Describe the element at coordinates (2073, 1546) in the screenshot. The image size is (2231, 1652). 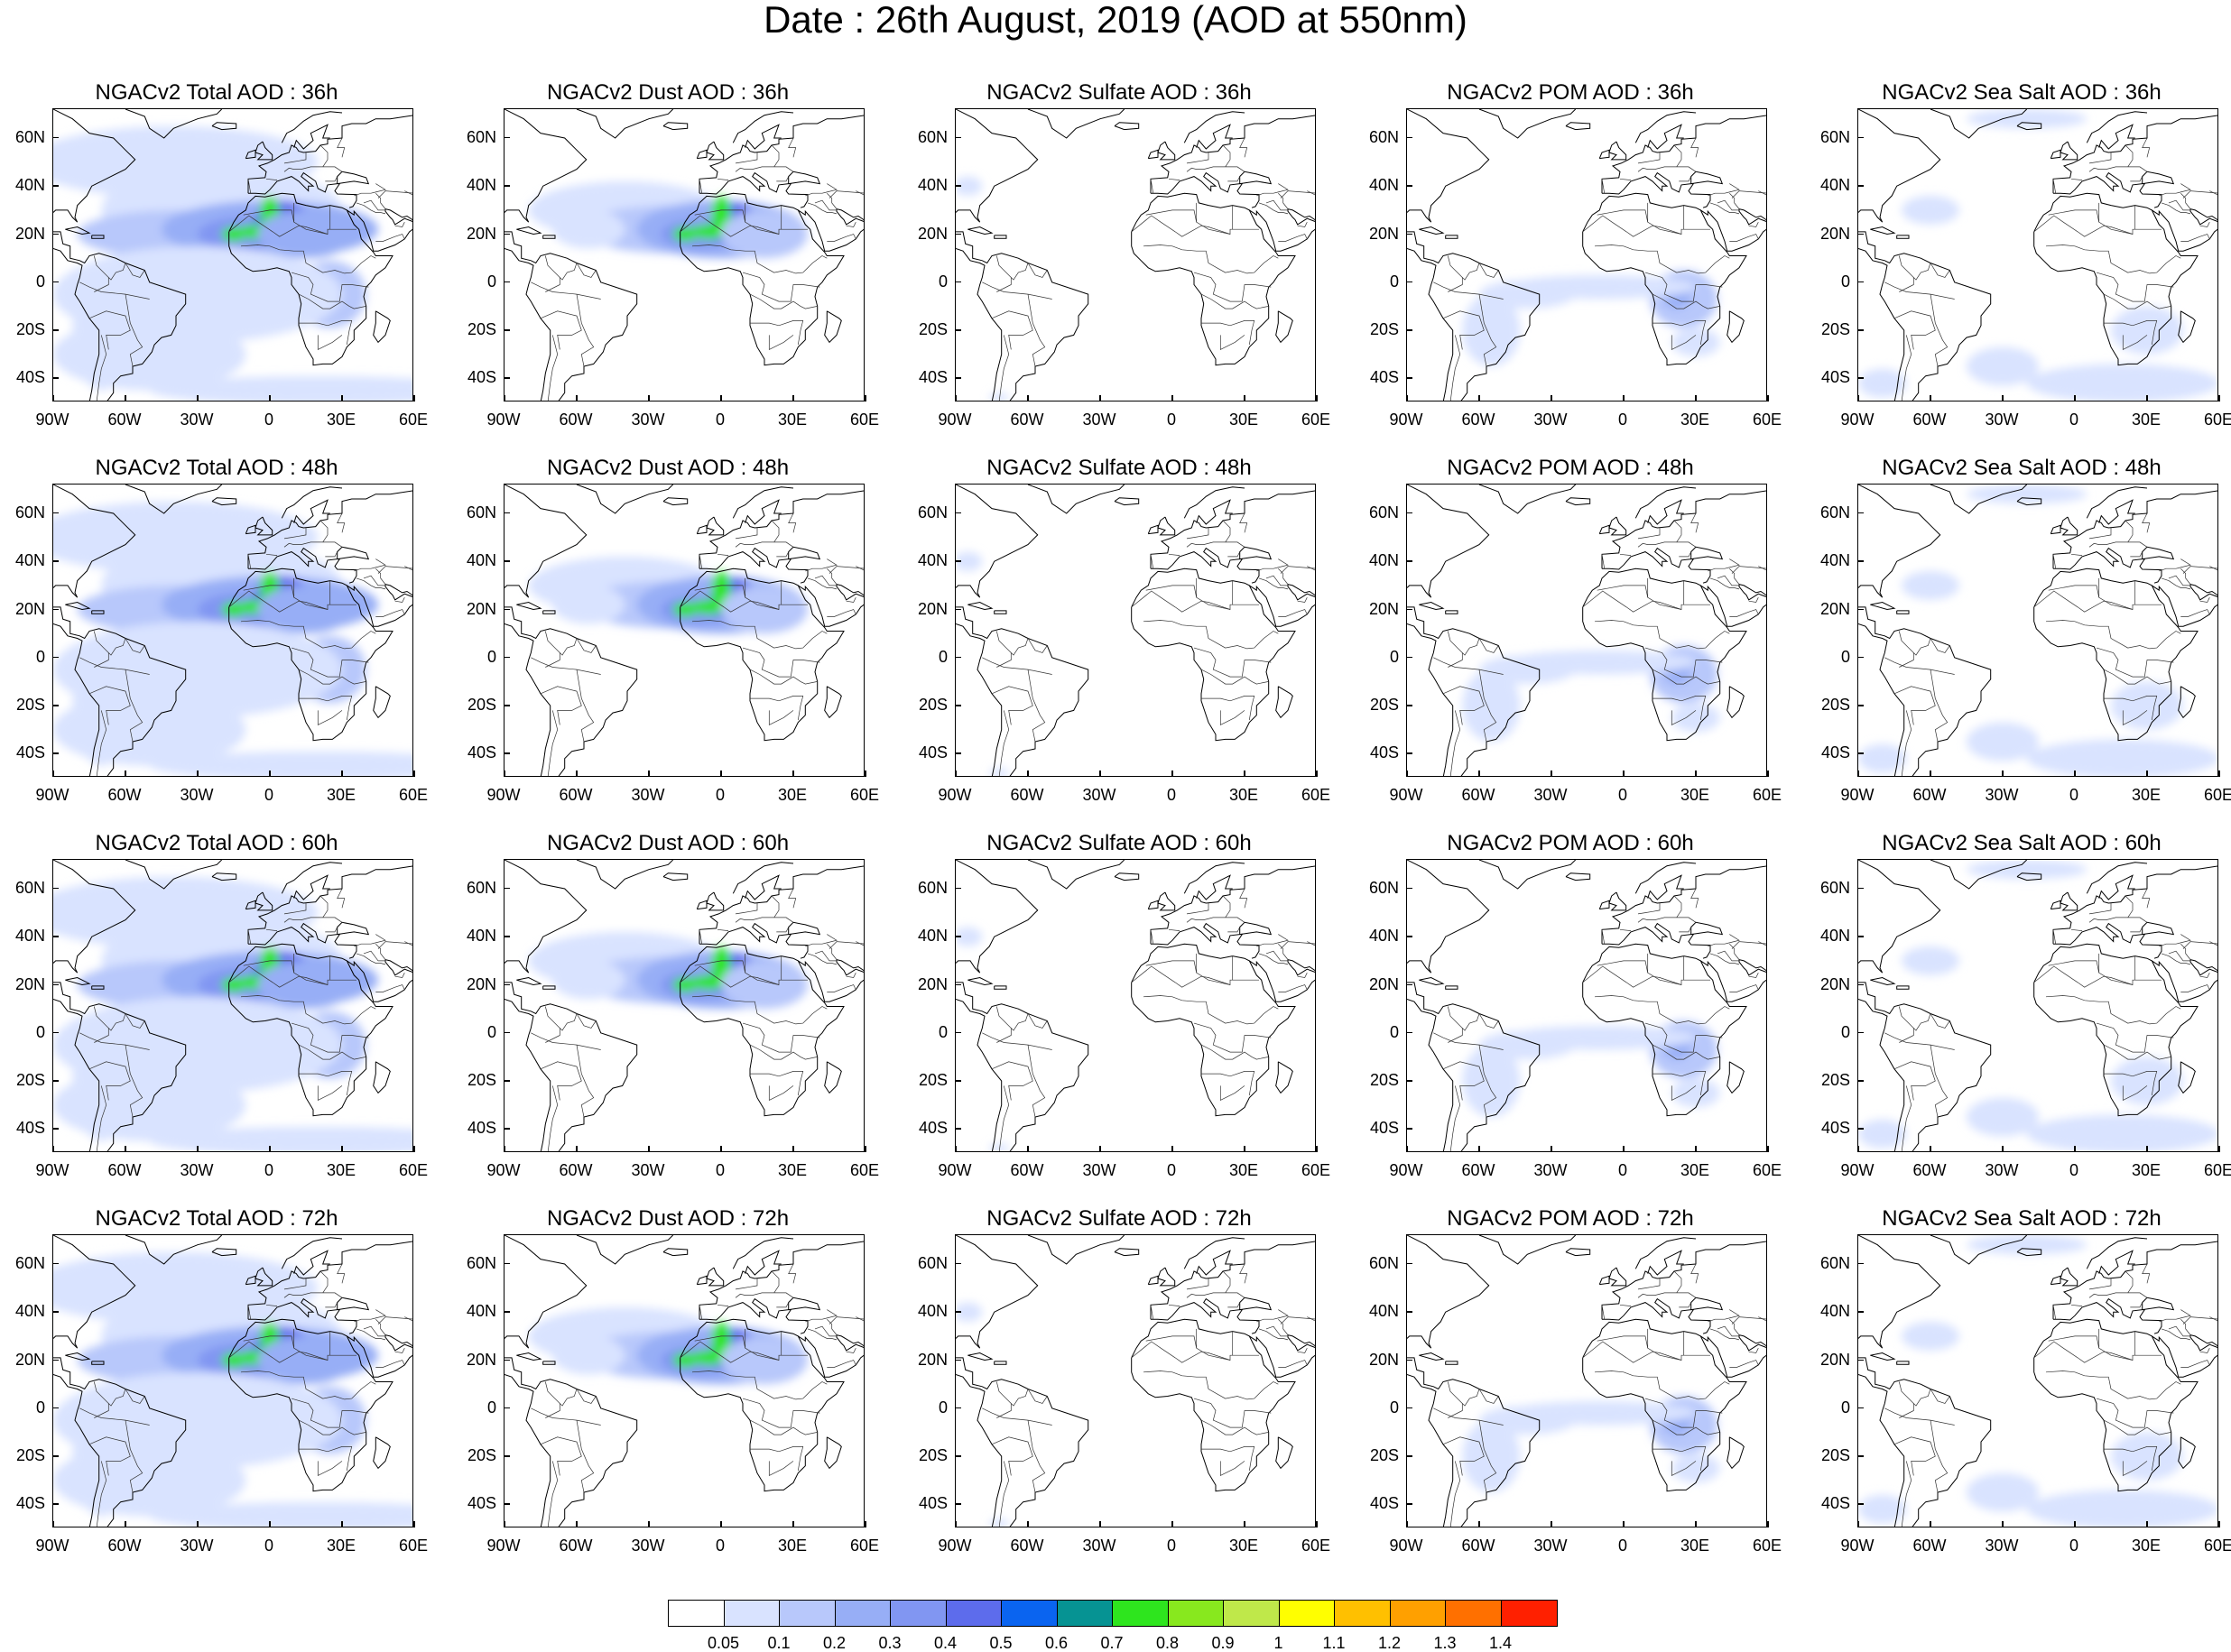
I see `longitude-label: 0` at that location.